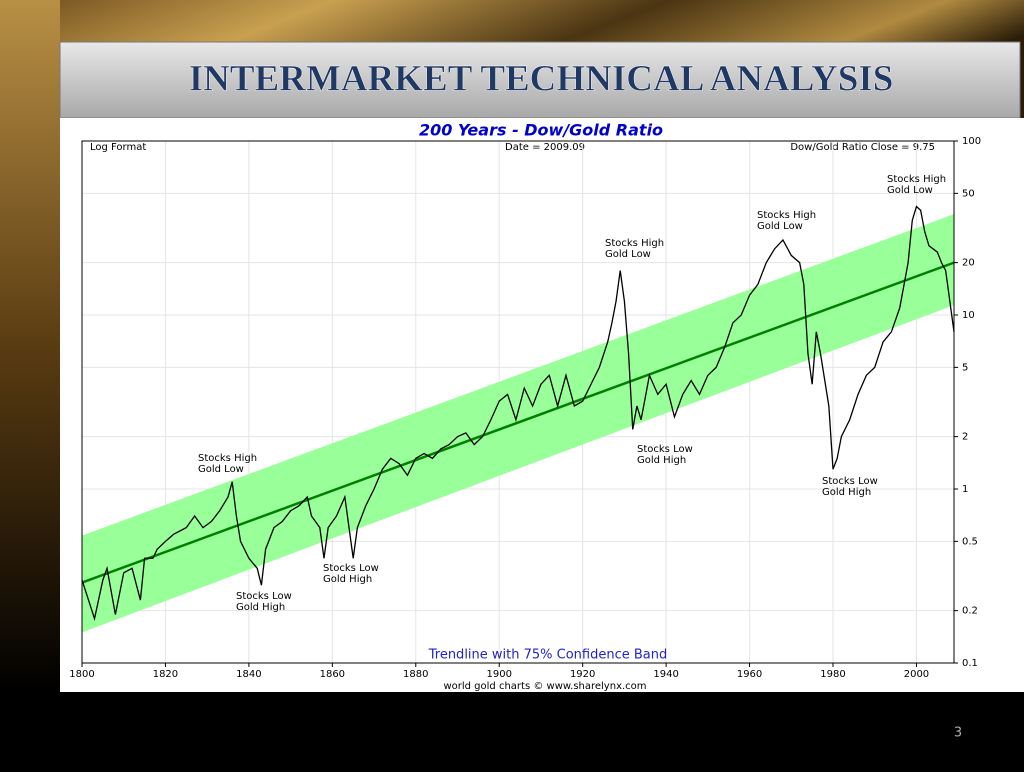 This screenshot has width=1024, height=772. Describe the element at coordinates (248, 674) in the screenshot. I see `x-tick-label: 1840` at that location.